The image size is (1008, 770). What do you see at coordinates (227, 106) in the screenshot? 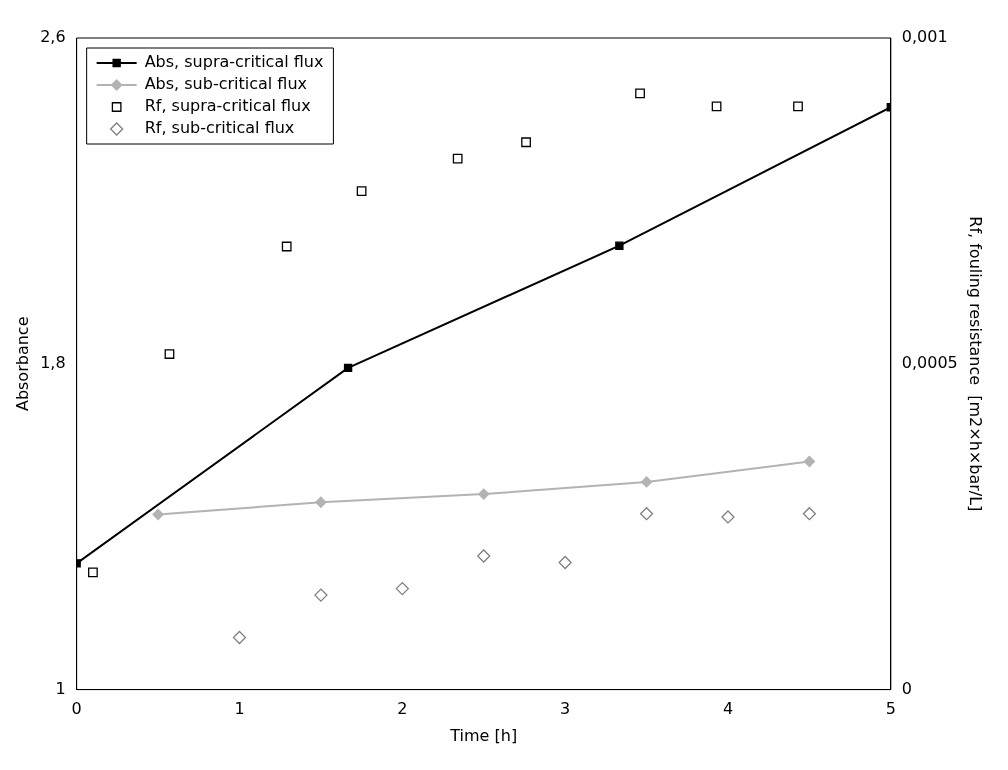
I see `legend-label: Rf, supra-critical flux` at bounding box center [227, 106].